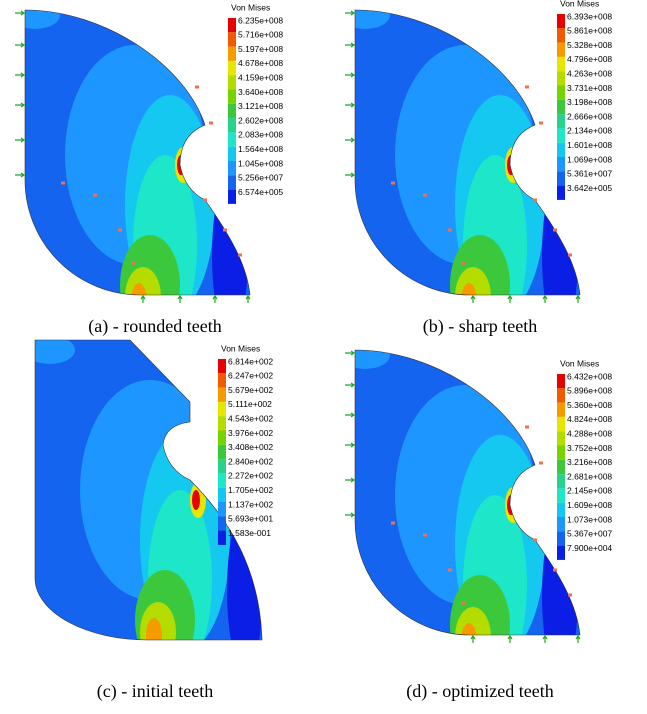 The width and height of the screenshot is (647, 714). What do you see at coordinates (589, 419) in the screenshot?
I see `legend-label: 4.824e+008` at bounding box center [589, 419].